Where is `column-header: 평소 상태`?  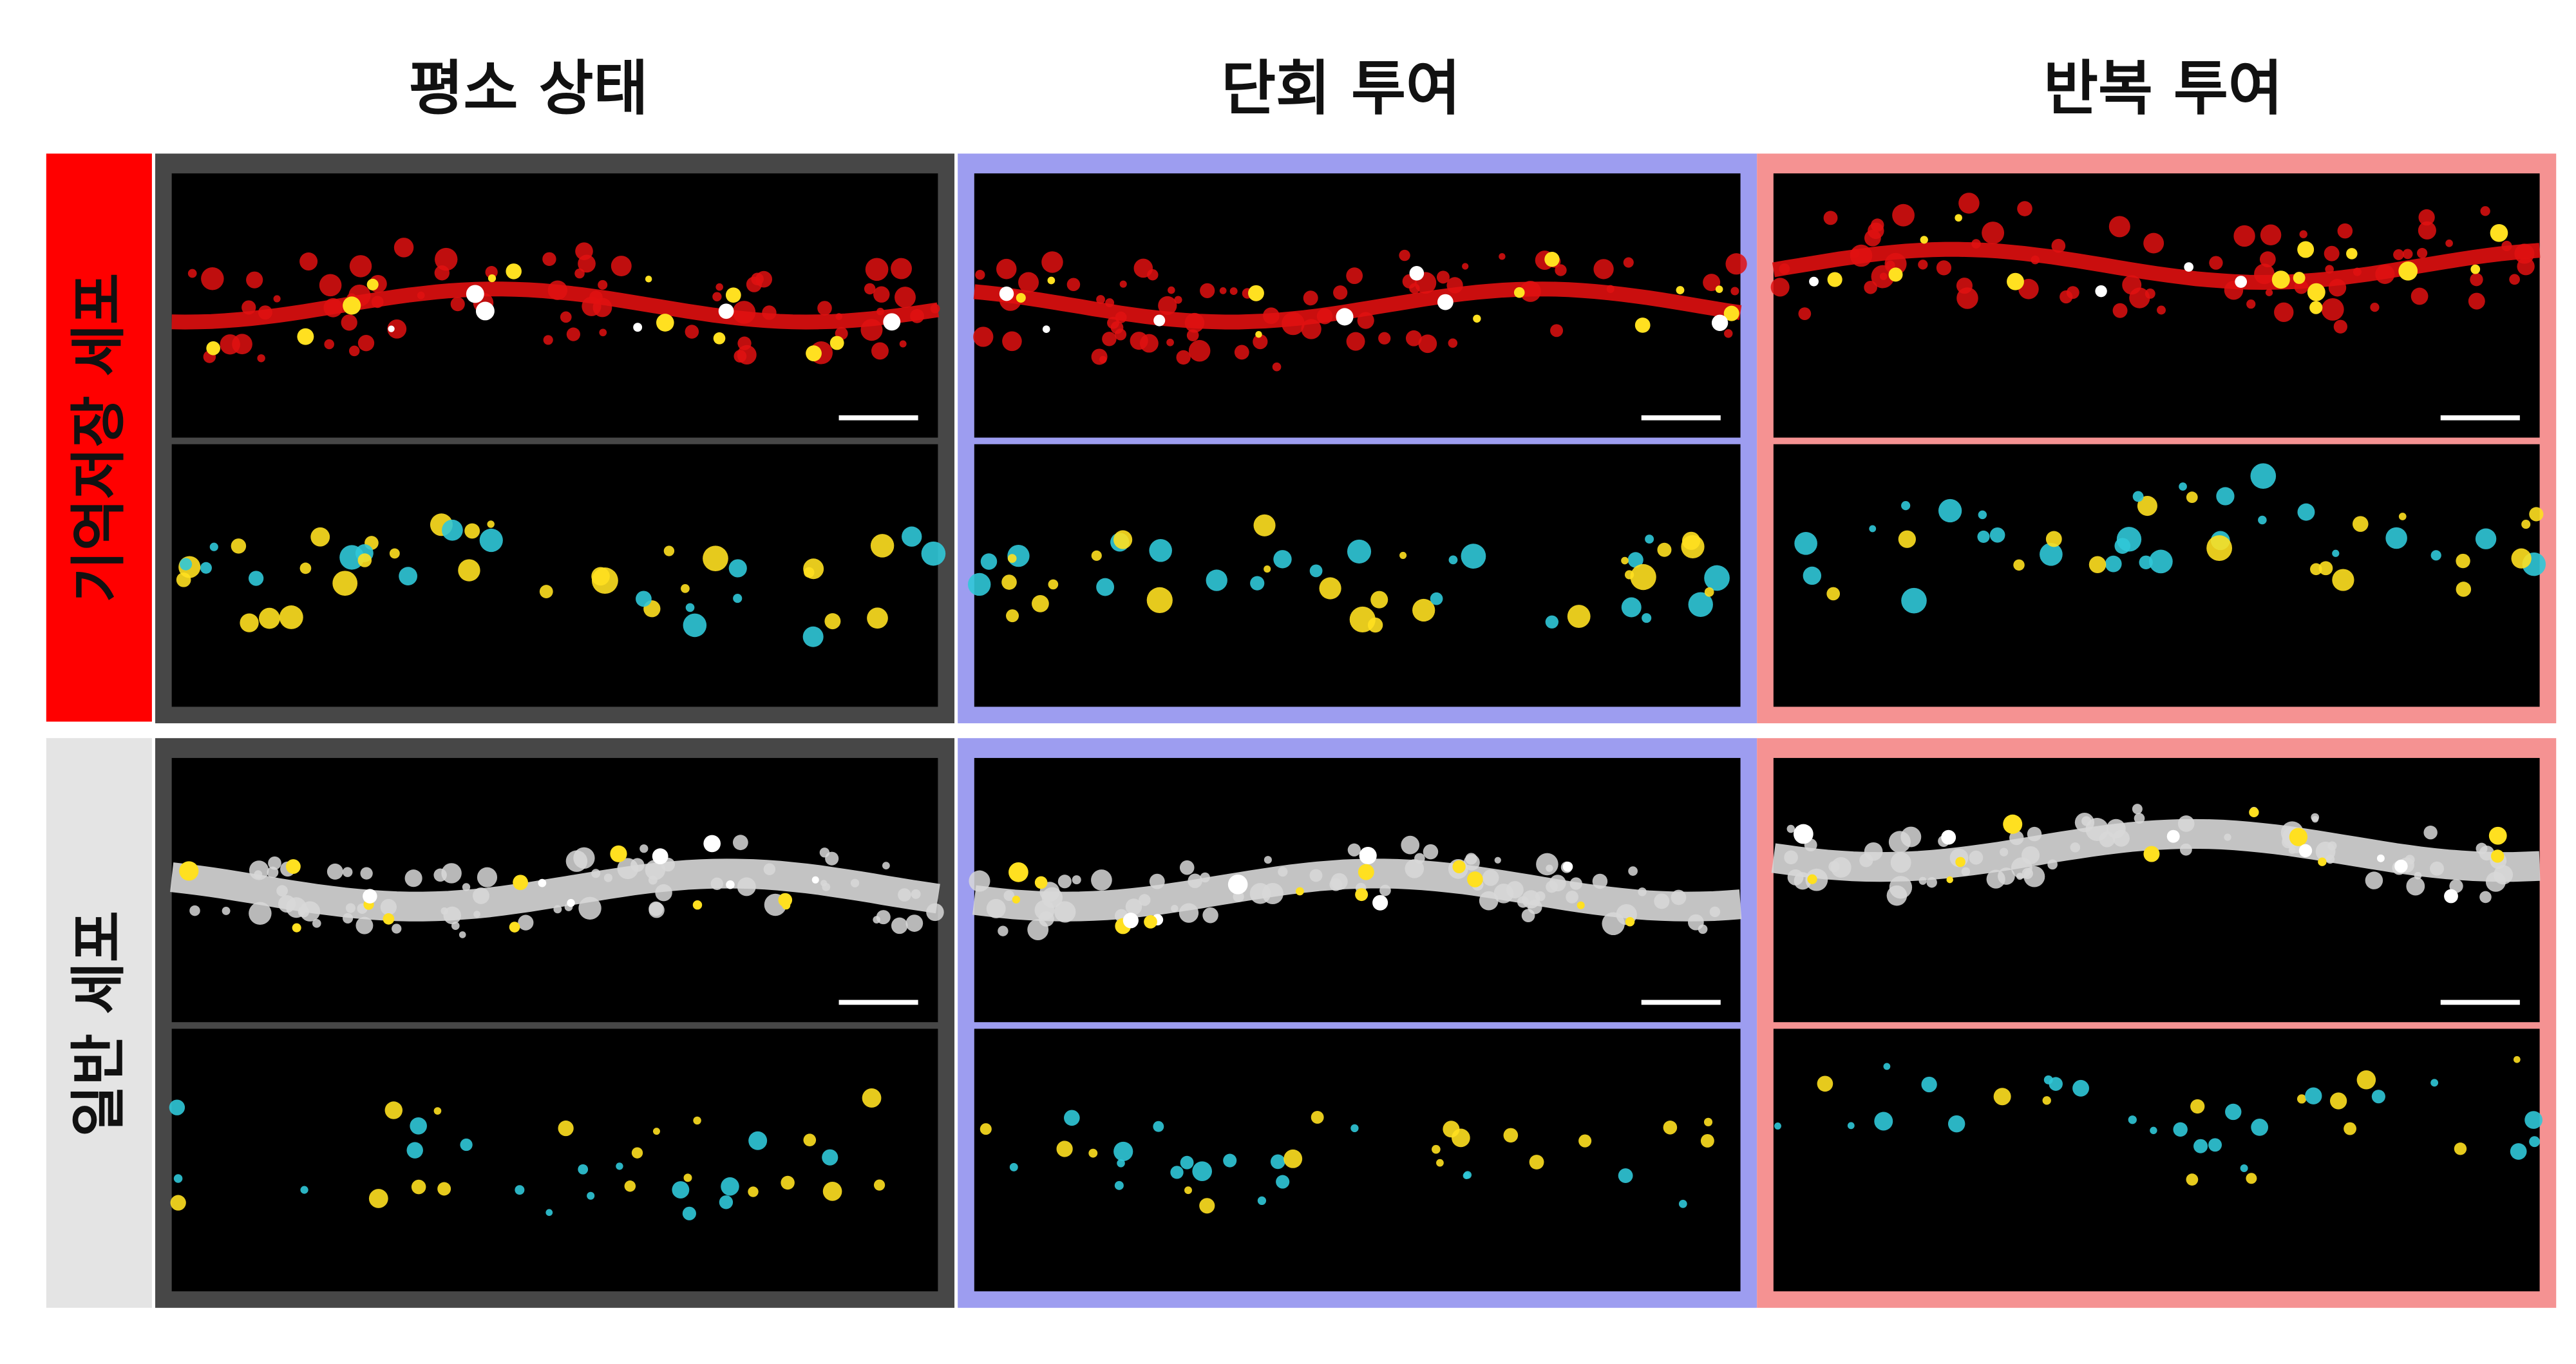
column-header: 평소 상태 is located at coordinates (529, 88).